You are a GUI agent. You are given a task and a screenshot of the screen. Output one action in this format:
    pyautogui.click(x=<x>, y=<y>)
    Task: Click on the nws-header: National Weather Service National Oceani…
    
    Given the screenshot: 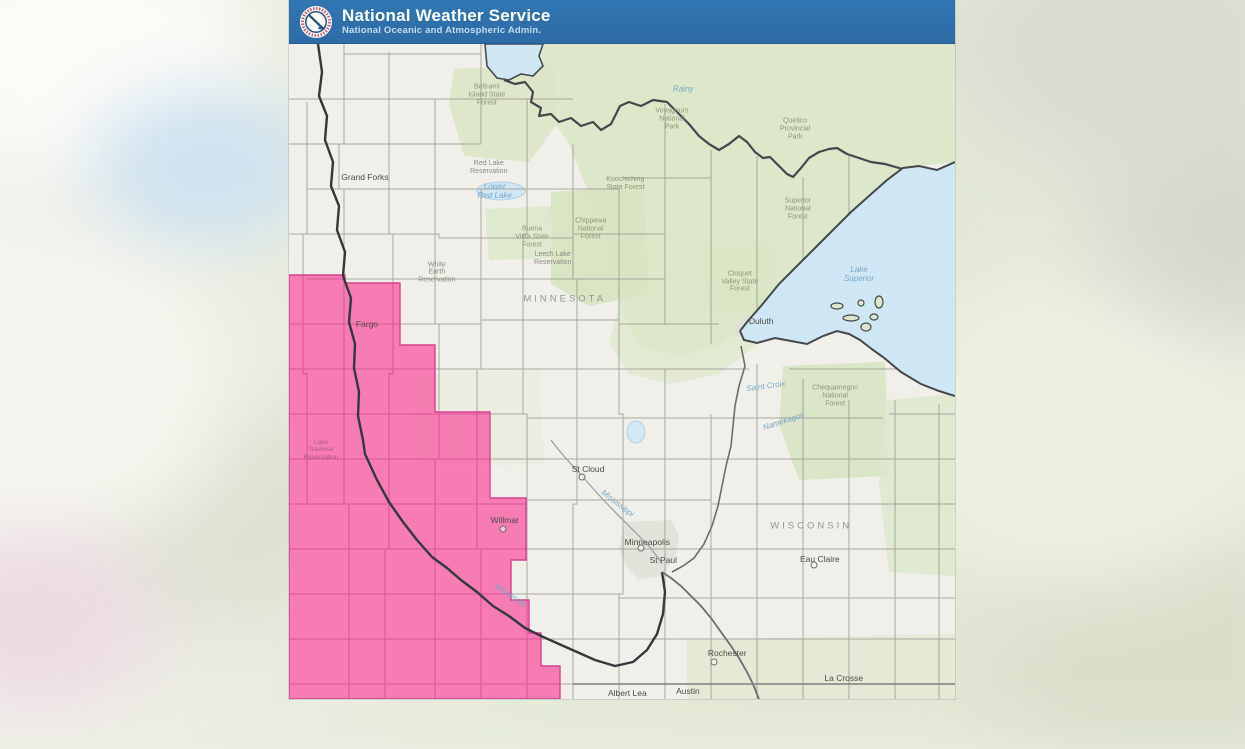 What is the action you would take?
    pyautogui.click(x=622, y=22)
    